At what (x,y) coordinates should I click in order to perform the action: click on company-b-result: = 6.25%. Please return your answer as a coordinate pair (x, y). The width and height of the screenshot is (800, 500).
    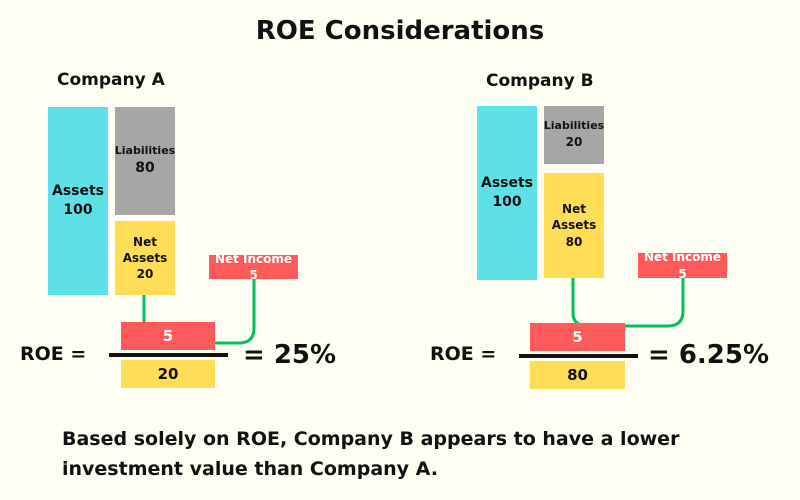
    Looking at the image, I should click on (709, 355).